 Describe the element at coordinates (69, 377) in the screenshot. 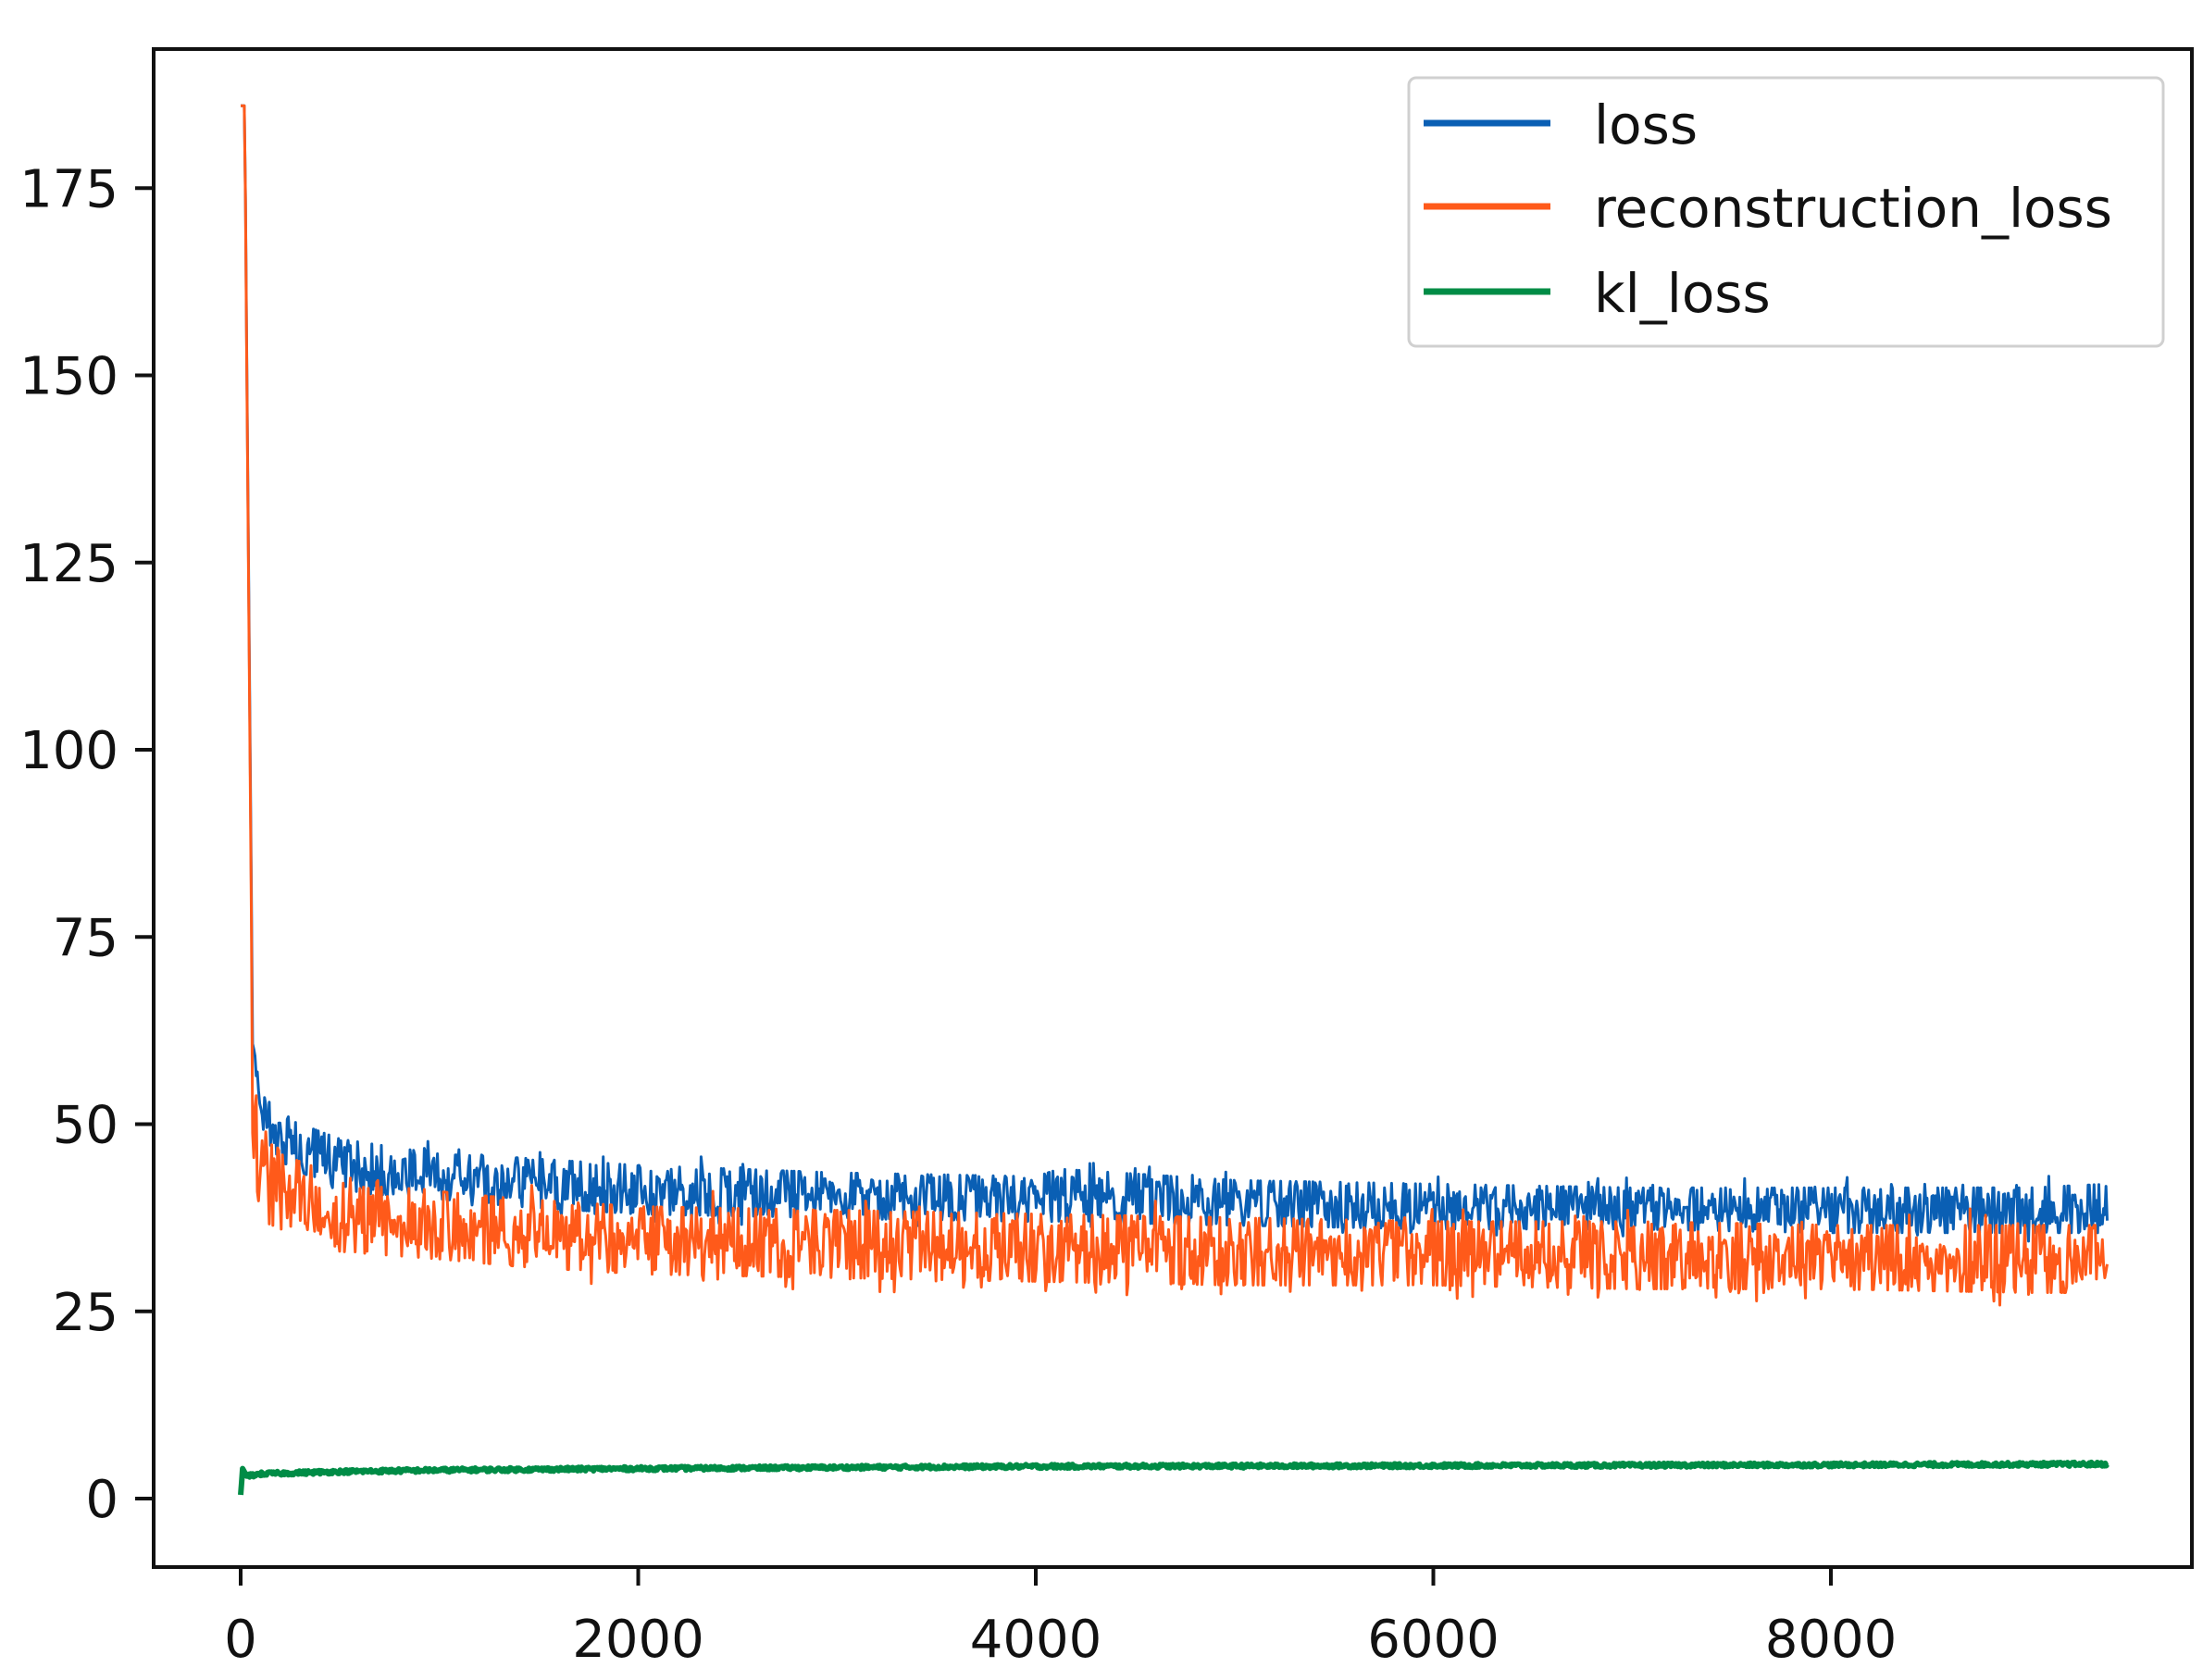

I see `y-tick-label: 150` at that location.